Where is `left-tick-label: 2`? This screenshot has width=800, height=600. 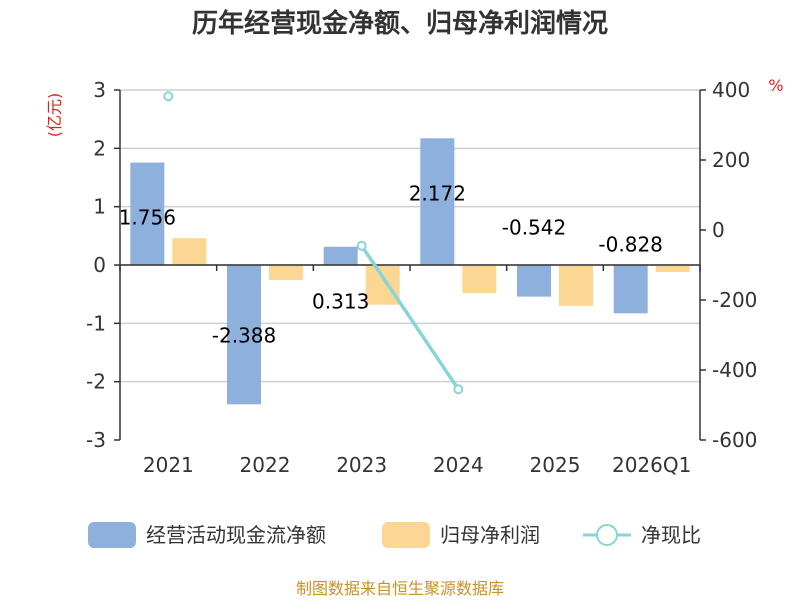
left-tick-label: 2 is located at coordinates (99, 148).